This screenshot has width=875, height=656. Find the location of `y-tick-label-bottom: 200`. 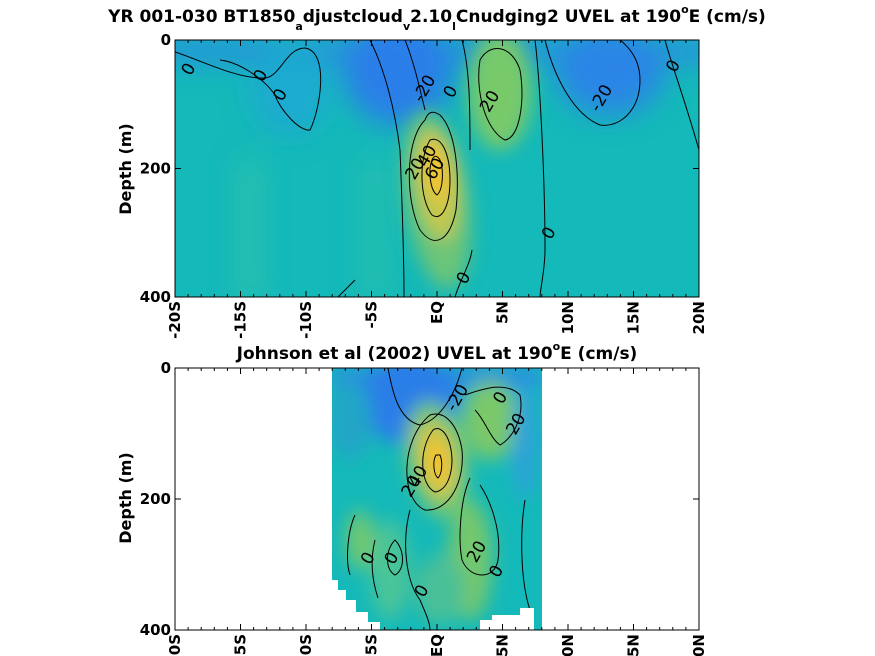

y-tick-label-bottom: 200 is located at coordinates (155, 499).